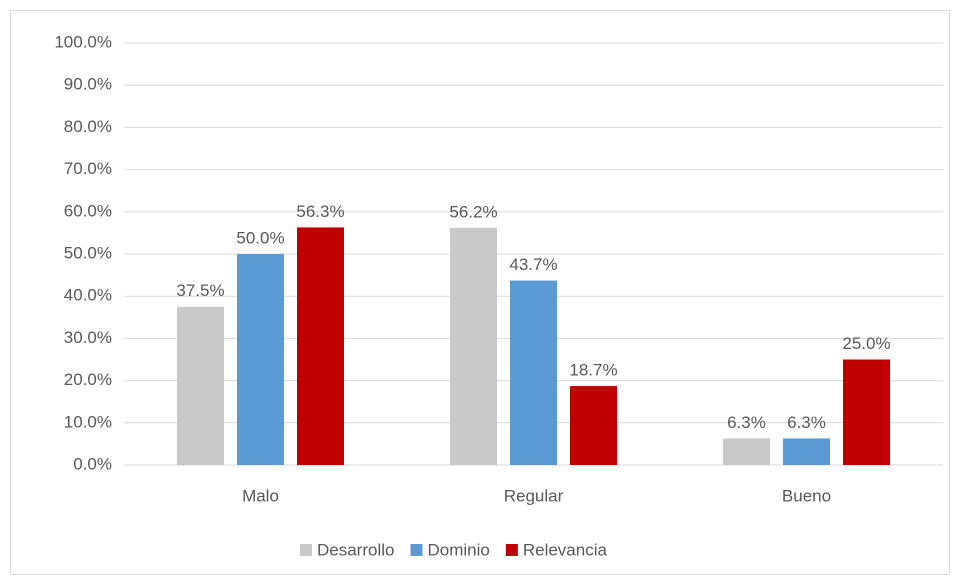 The image size is (960, 583). Describe the element at coordinates (92, 463) in the screenshot. I see `y-tick-label: 0.0%` at that location.